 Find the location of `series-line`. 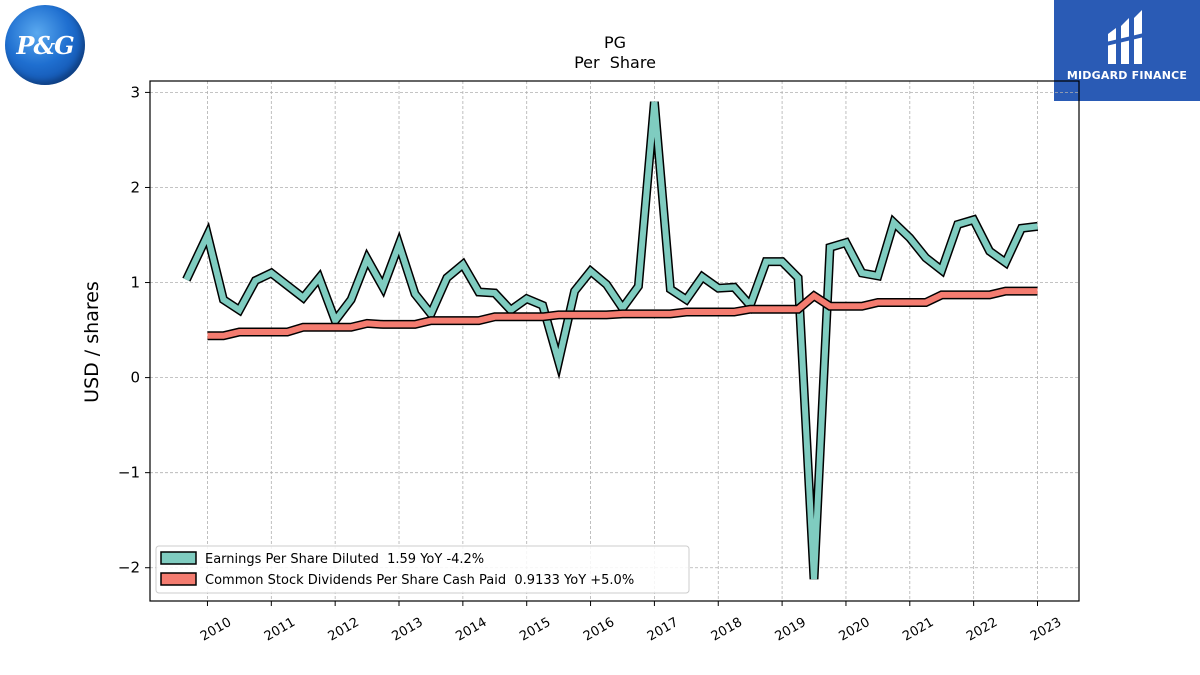

series-line is located at coordinates (622, 313).